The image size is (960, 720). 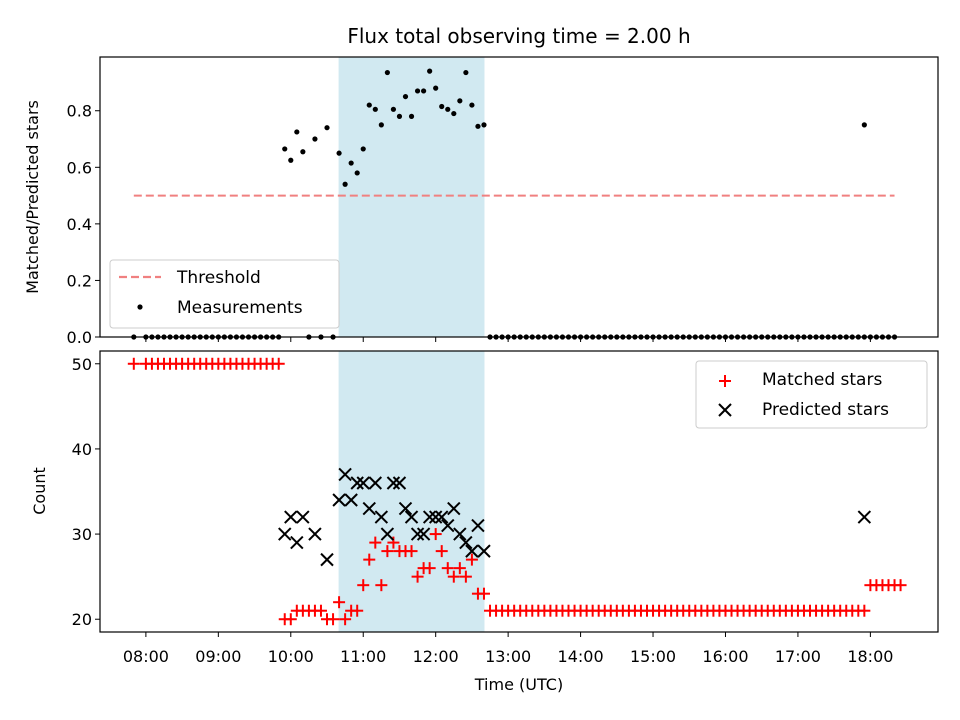 I want to click on x-tick-label: 08:00, so click(x=146, y=656).